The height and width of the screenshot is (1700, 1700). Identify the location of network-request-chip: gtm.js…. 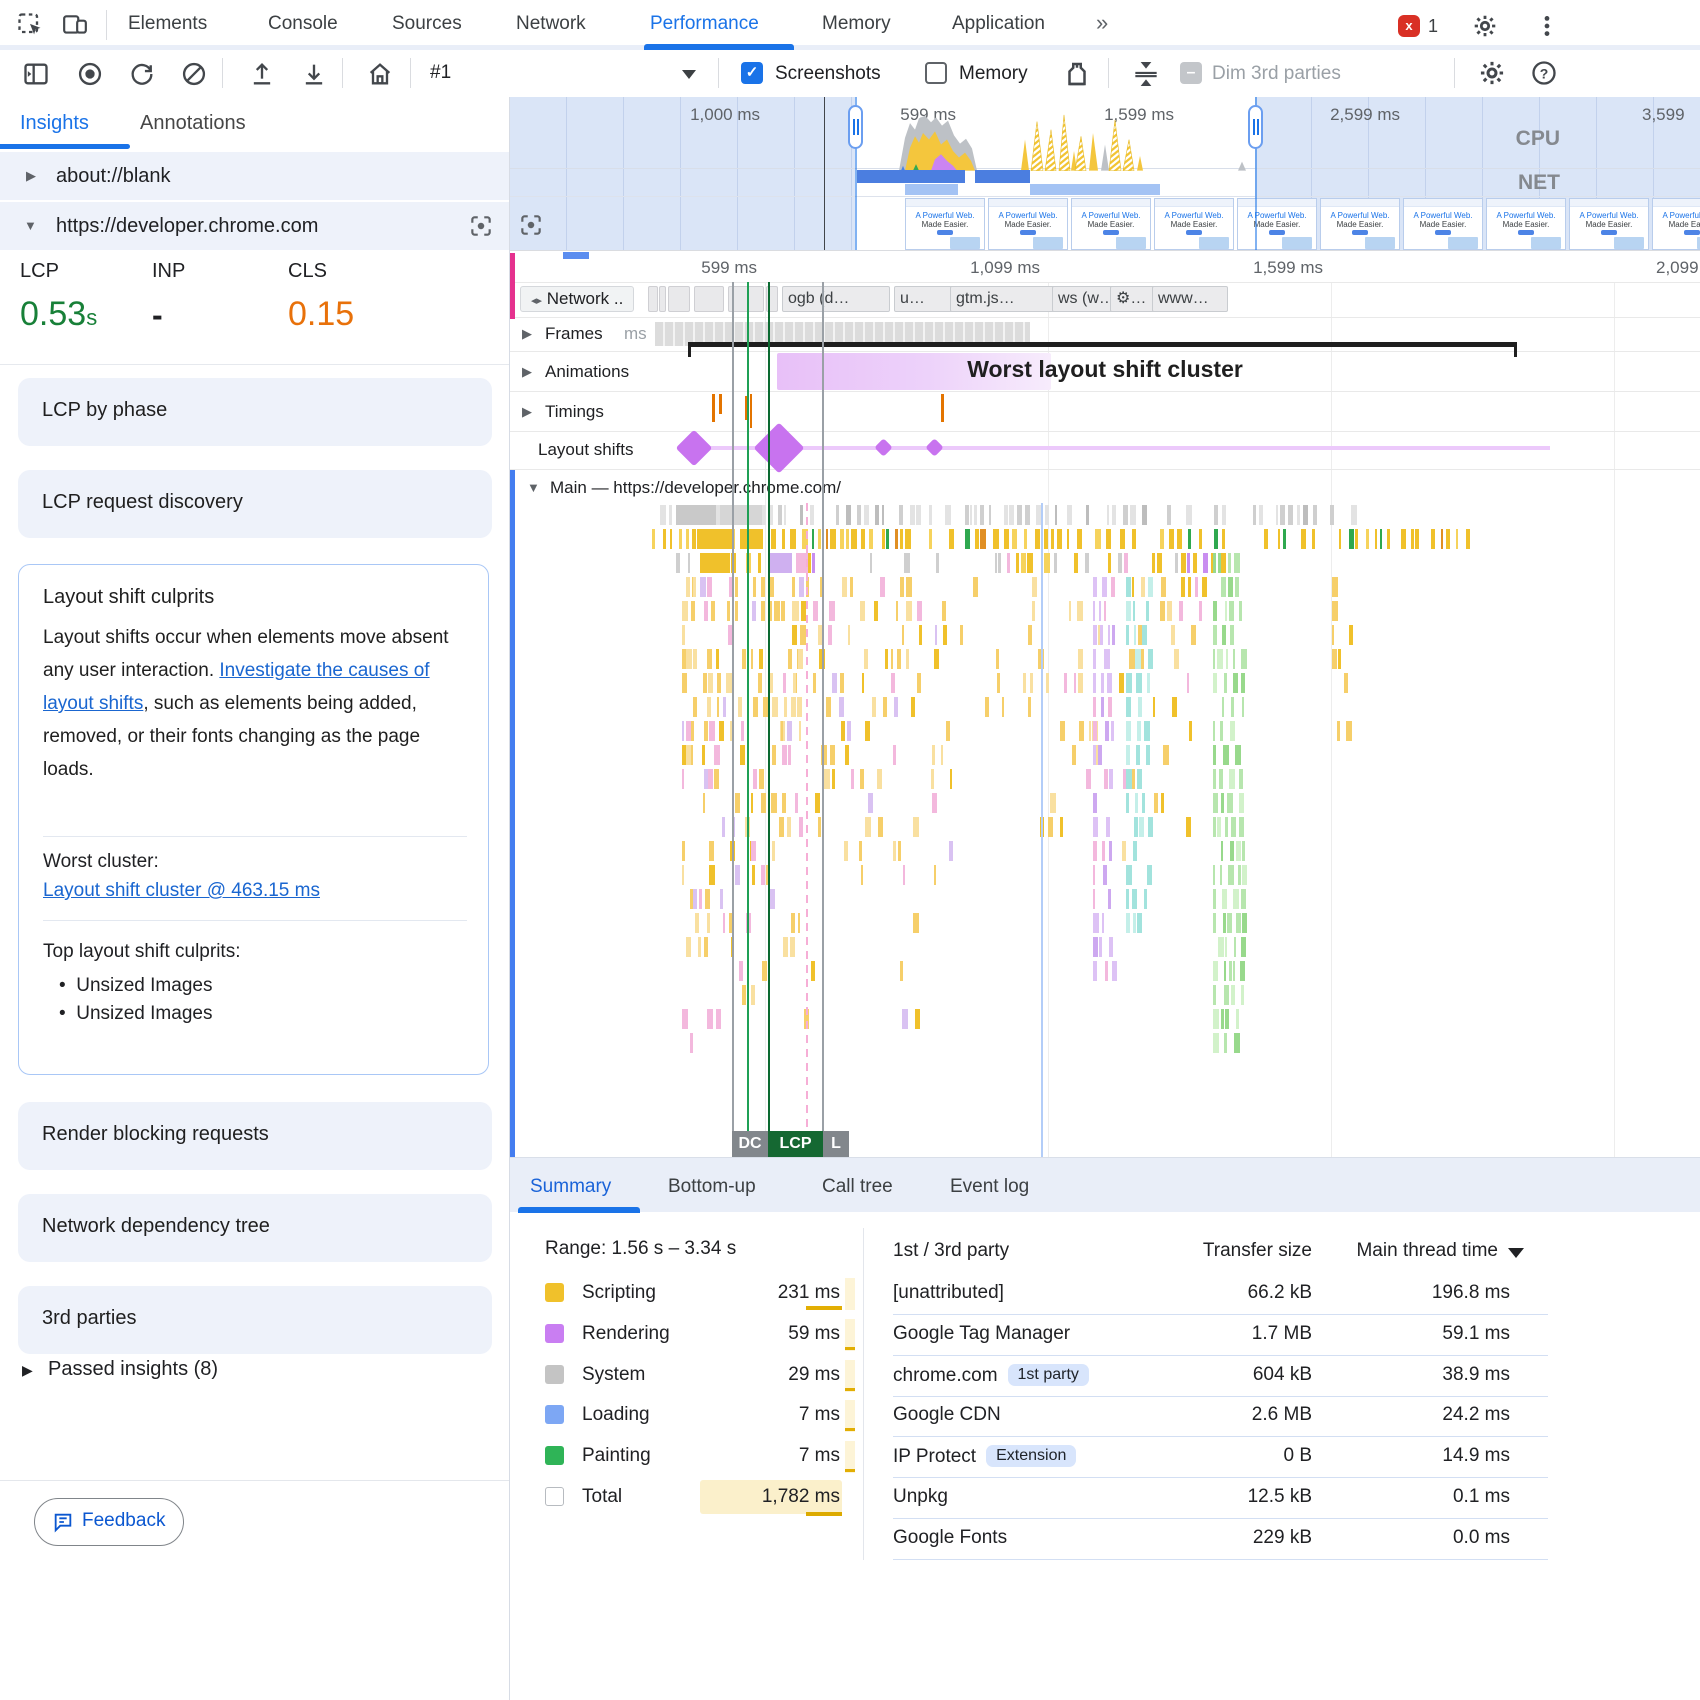
(1006, 299).